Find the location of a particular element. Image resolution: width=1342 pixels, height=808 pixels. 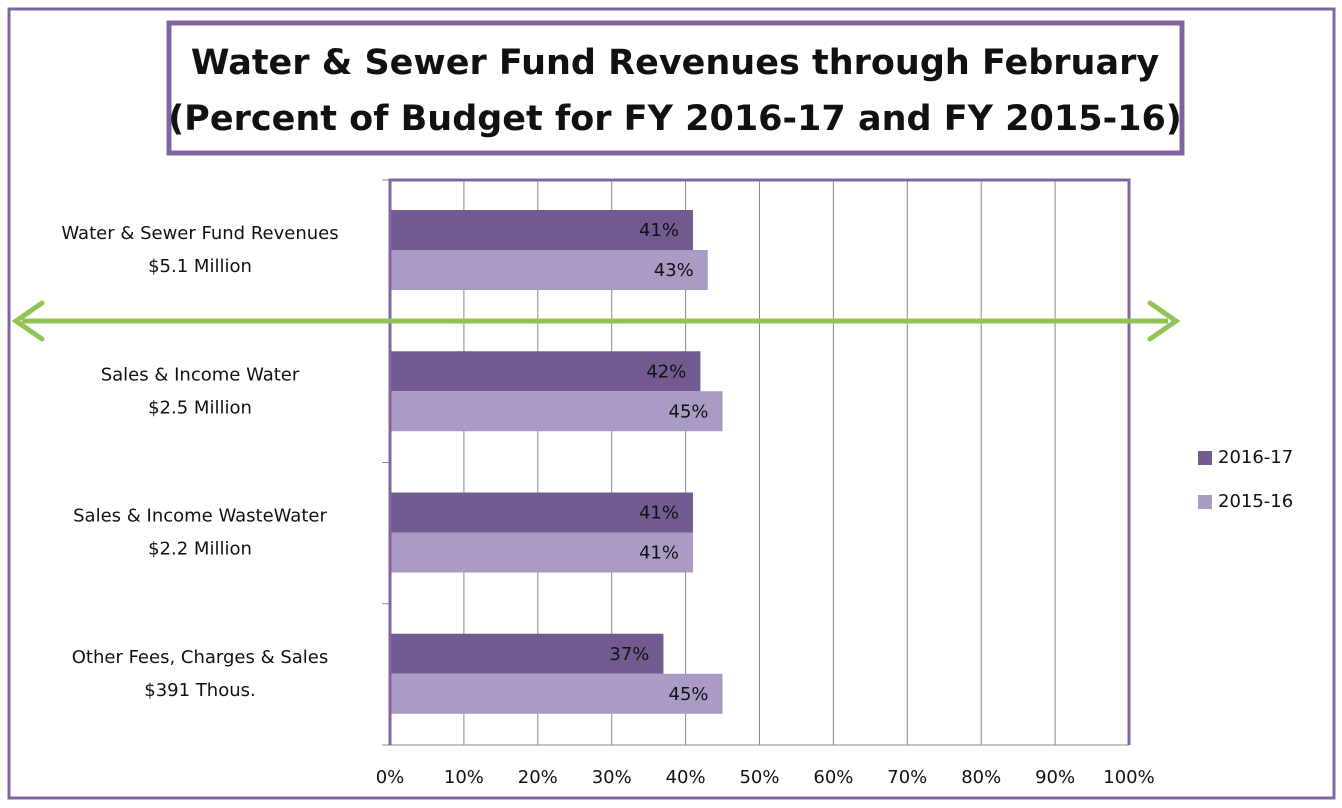

y-tick-label: $5.1 Million is located at coordinates (200, 266).